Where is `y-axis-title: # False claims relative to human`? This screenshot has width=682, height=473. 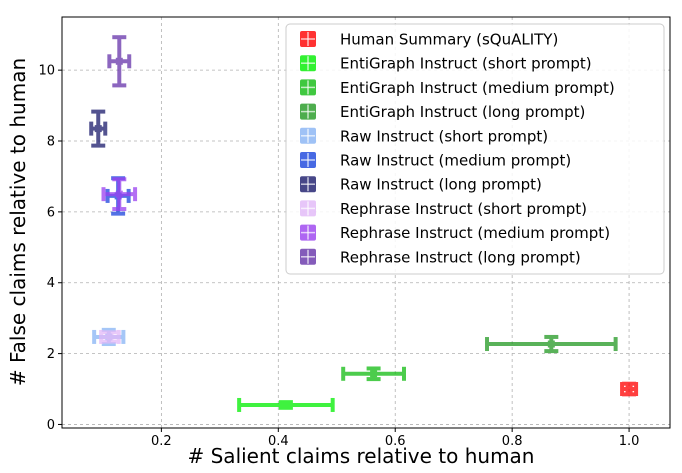 y-axis-title: # False claims relative to human is located at coordinates (18, 222).